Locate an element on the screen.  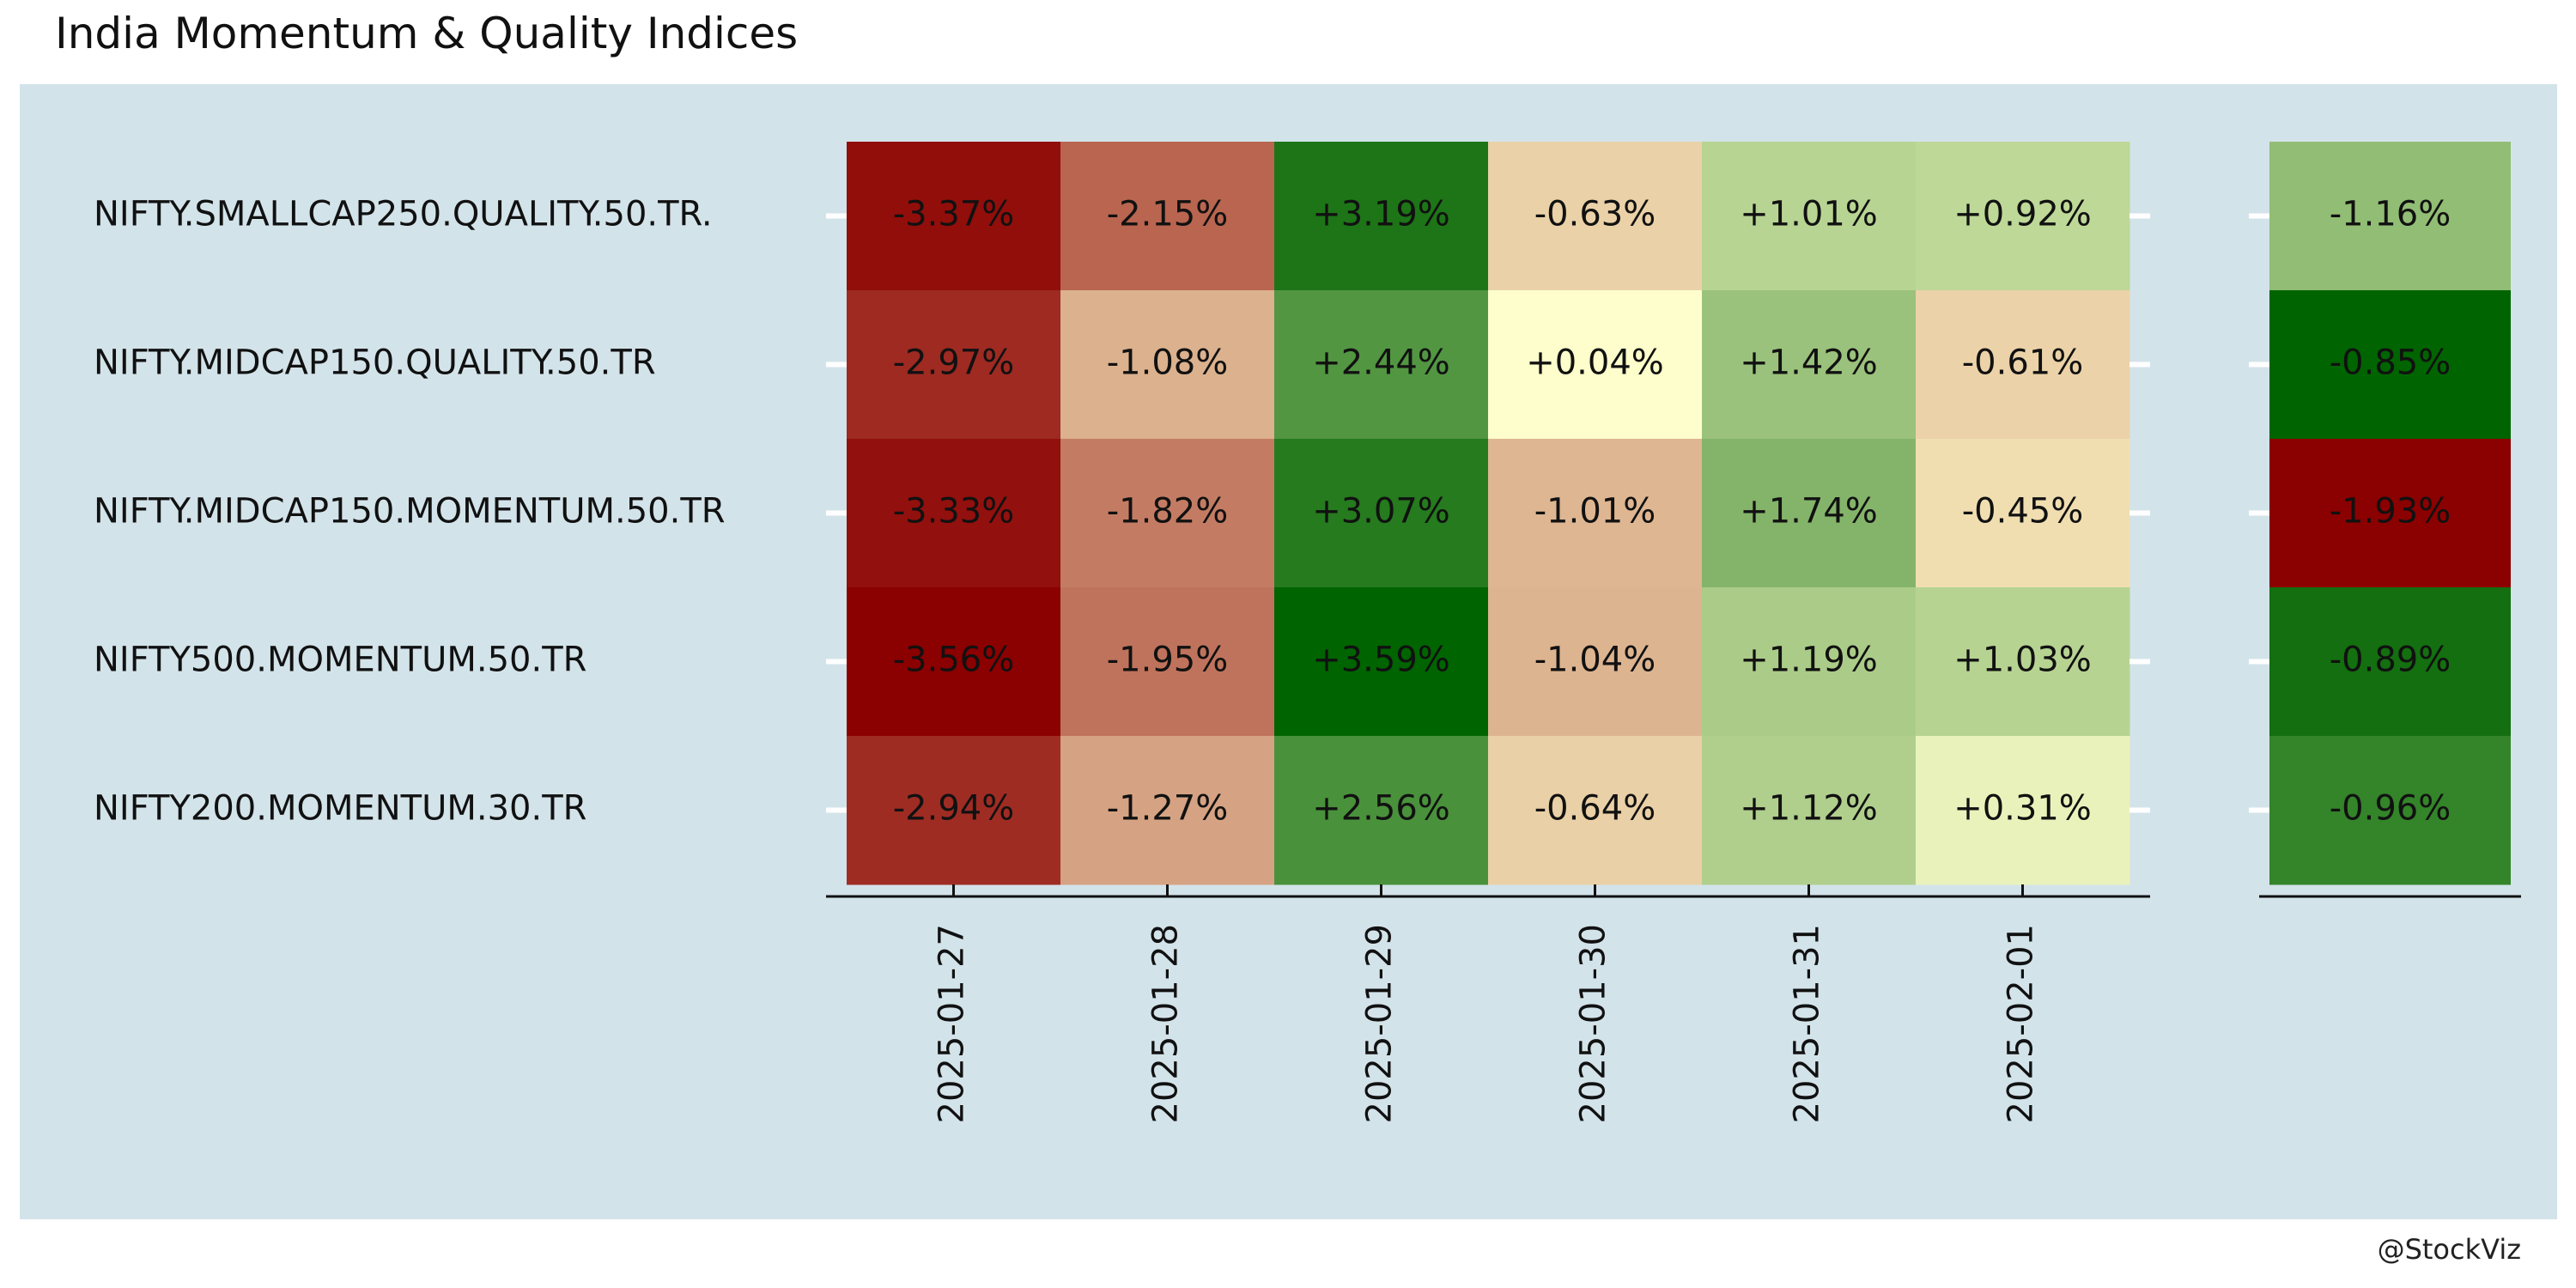
x-tick-label: 2025-01-28 is located at coordinates (1166, 1024).